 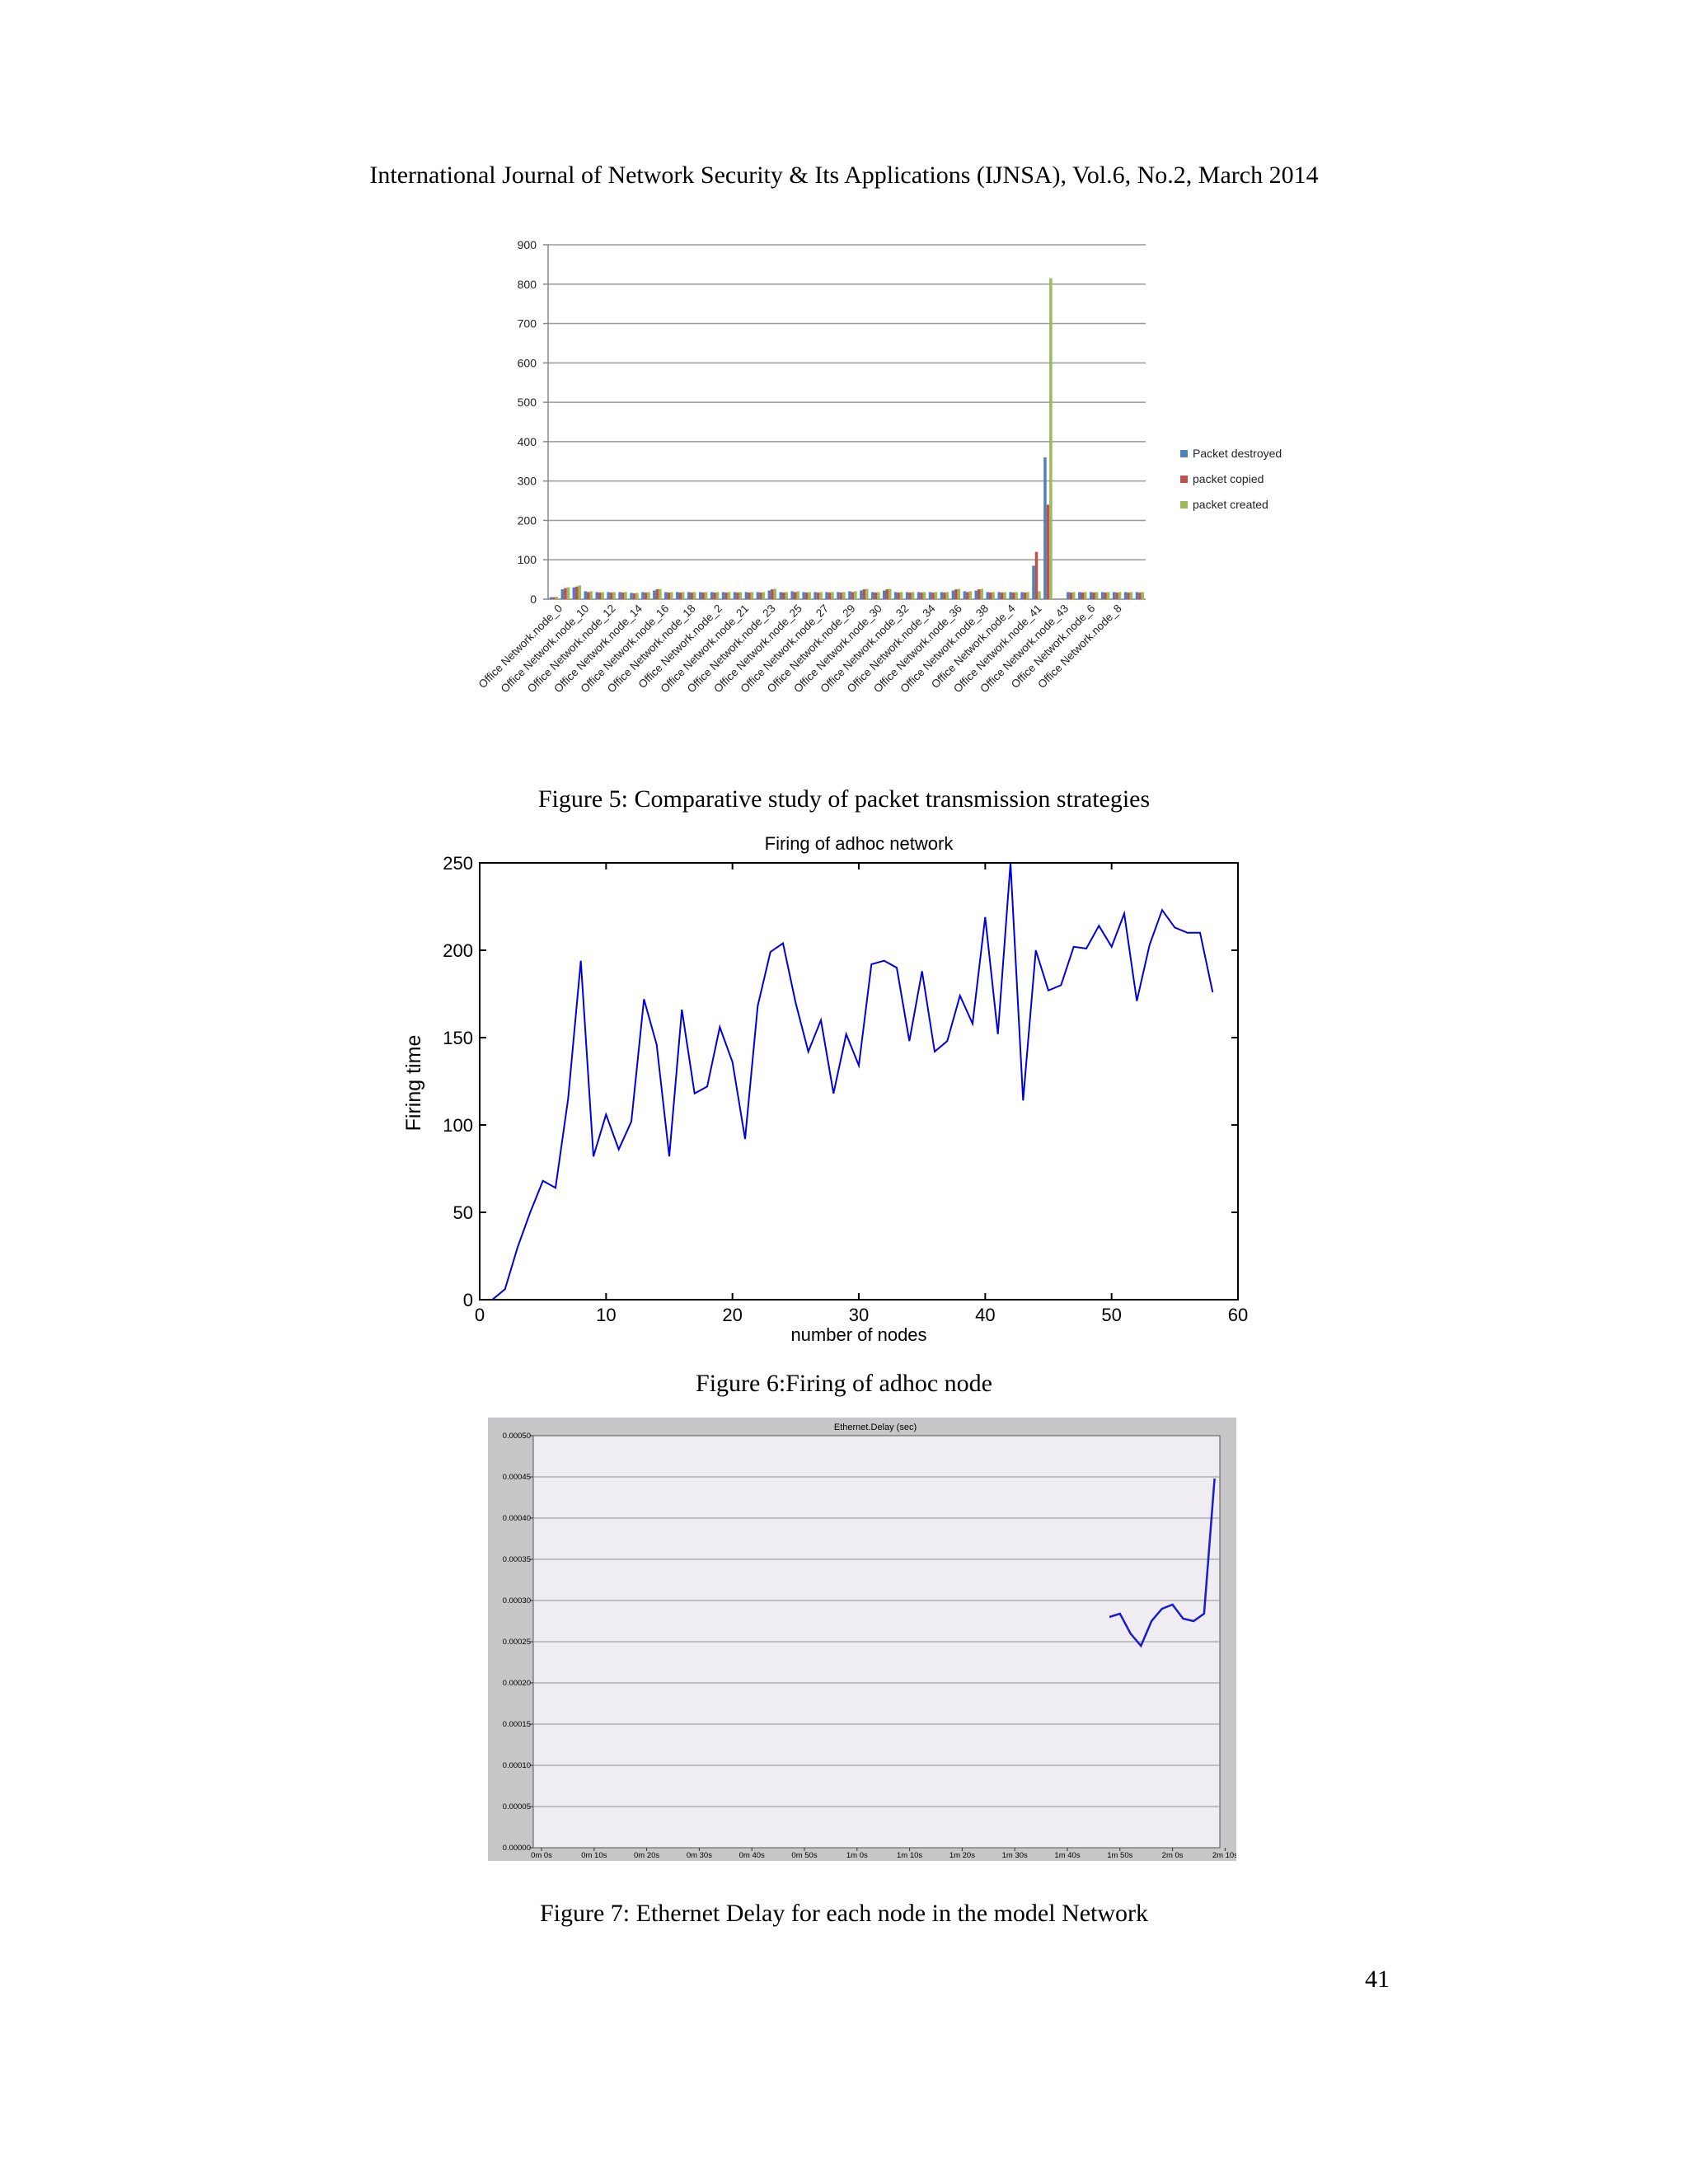 I want to click on x-axis-label: number of nodes, so click(x=858, y=1334).